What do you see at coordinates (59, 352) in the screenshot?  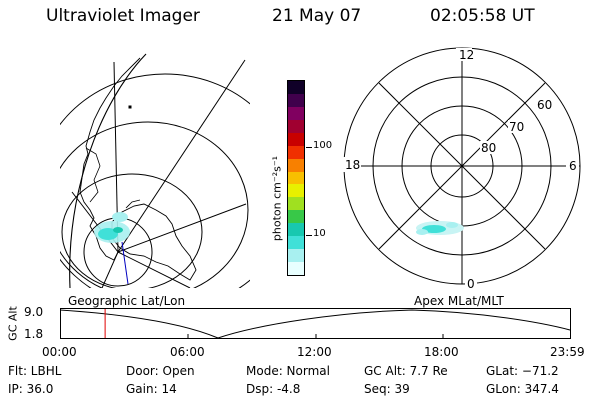 I see `timeline-x-tick: 00:00` at bounding box center [59, 352].